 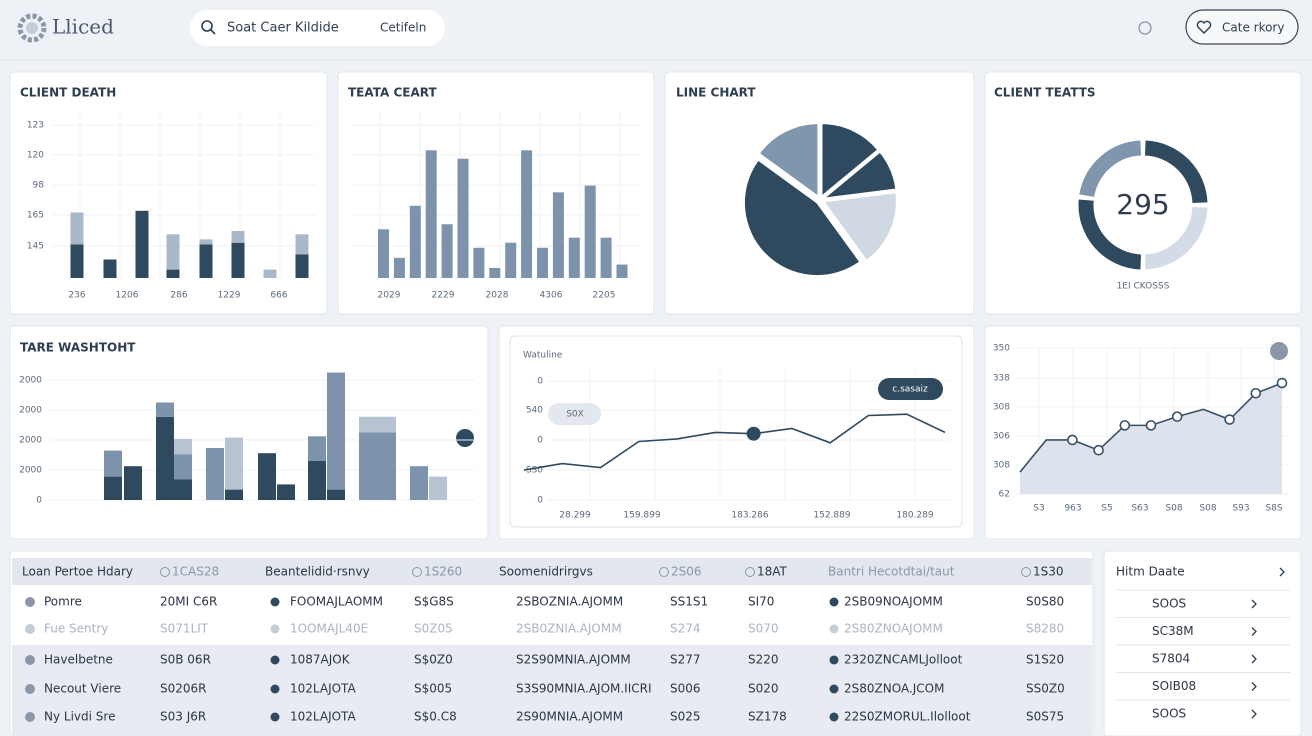 What do you see at coordinates (443, 296) in the screenshot?
I see `x-tick-label: 2229` at bounding box center [443, 296].